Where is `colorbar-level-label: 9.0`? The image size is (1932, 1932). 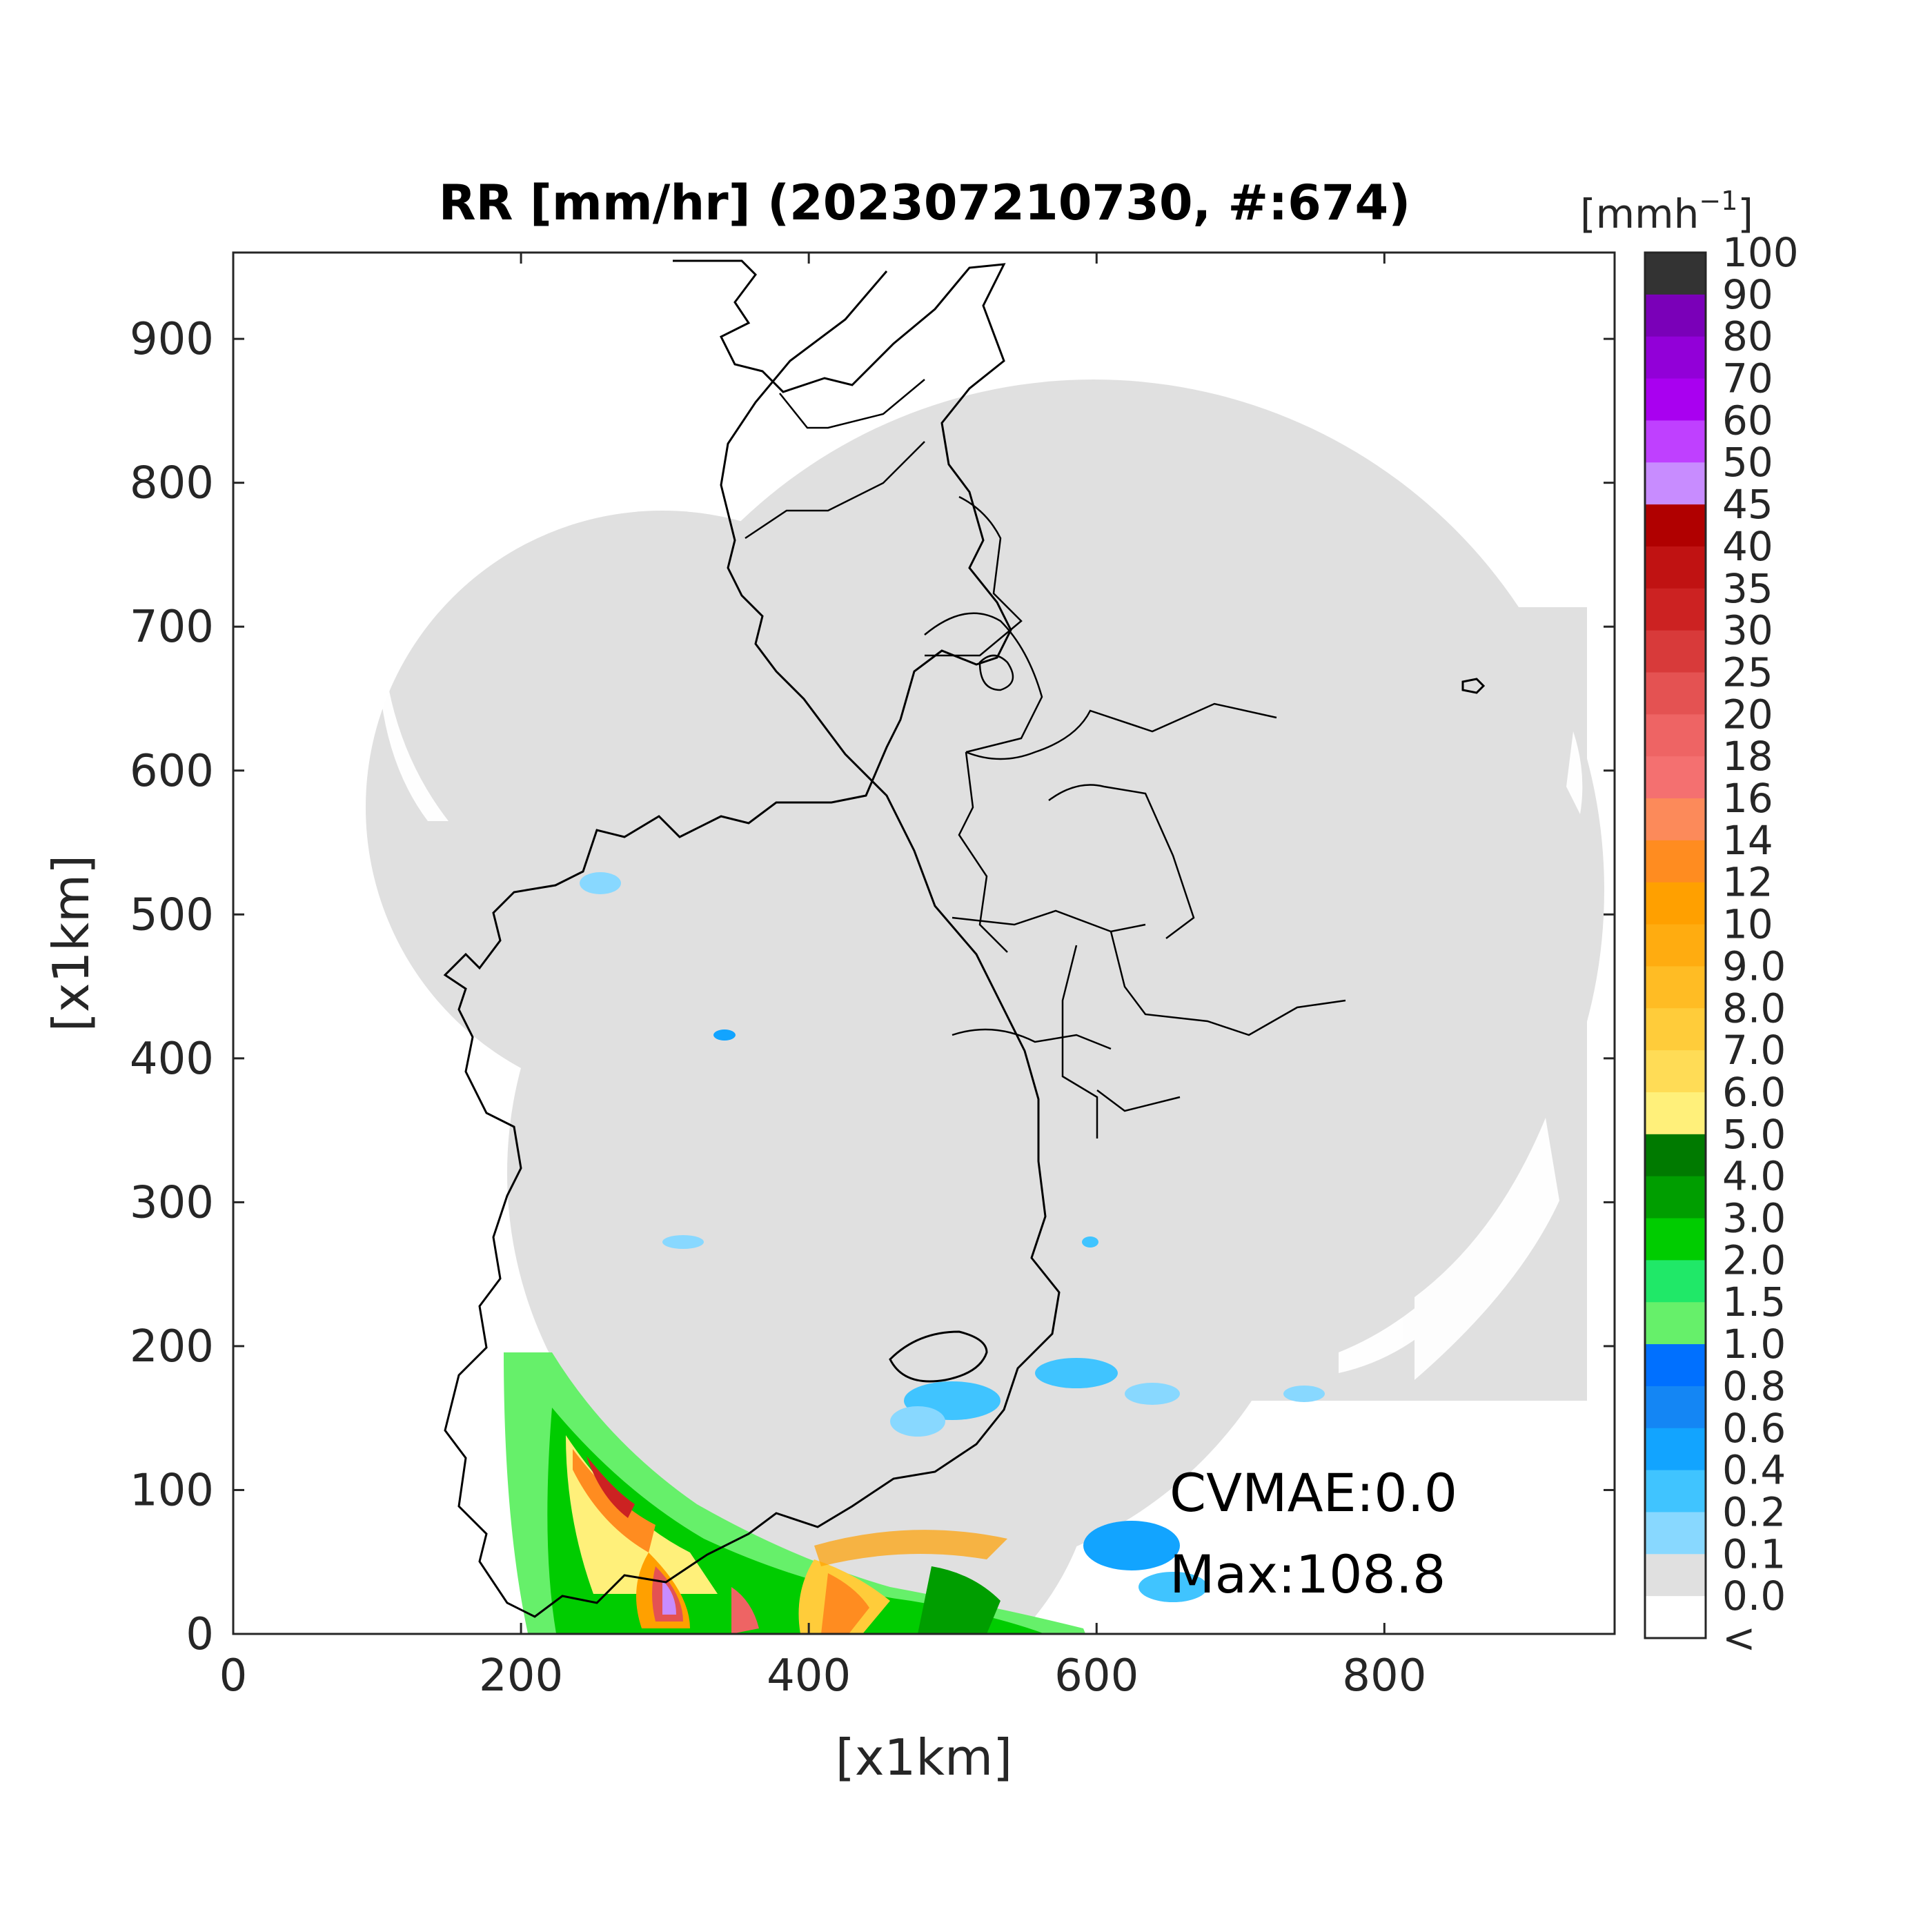 colorbar-level-label: 9.0 is located at coordinates (1754, 966).